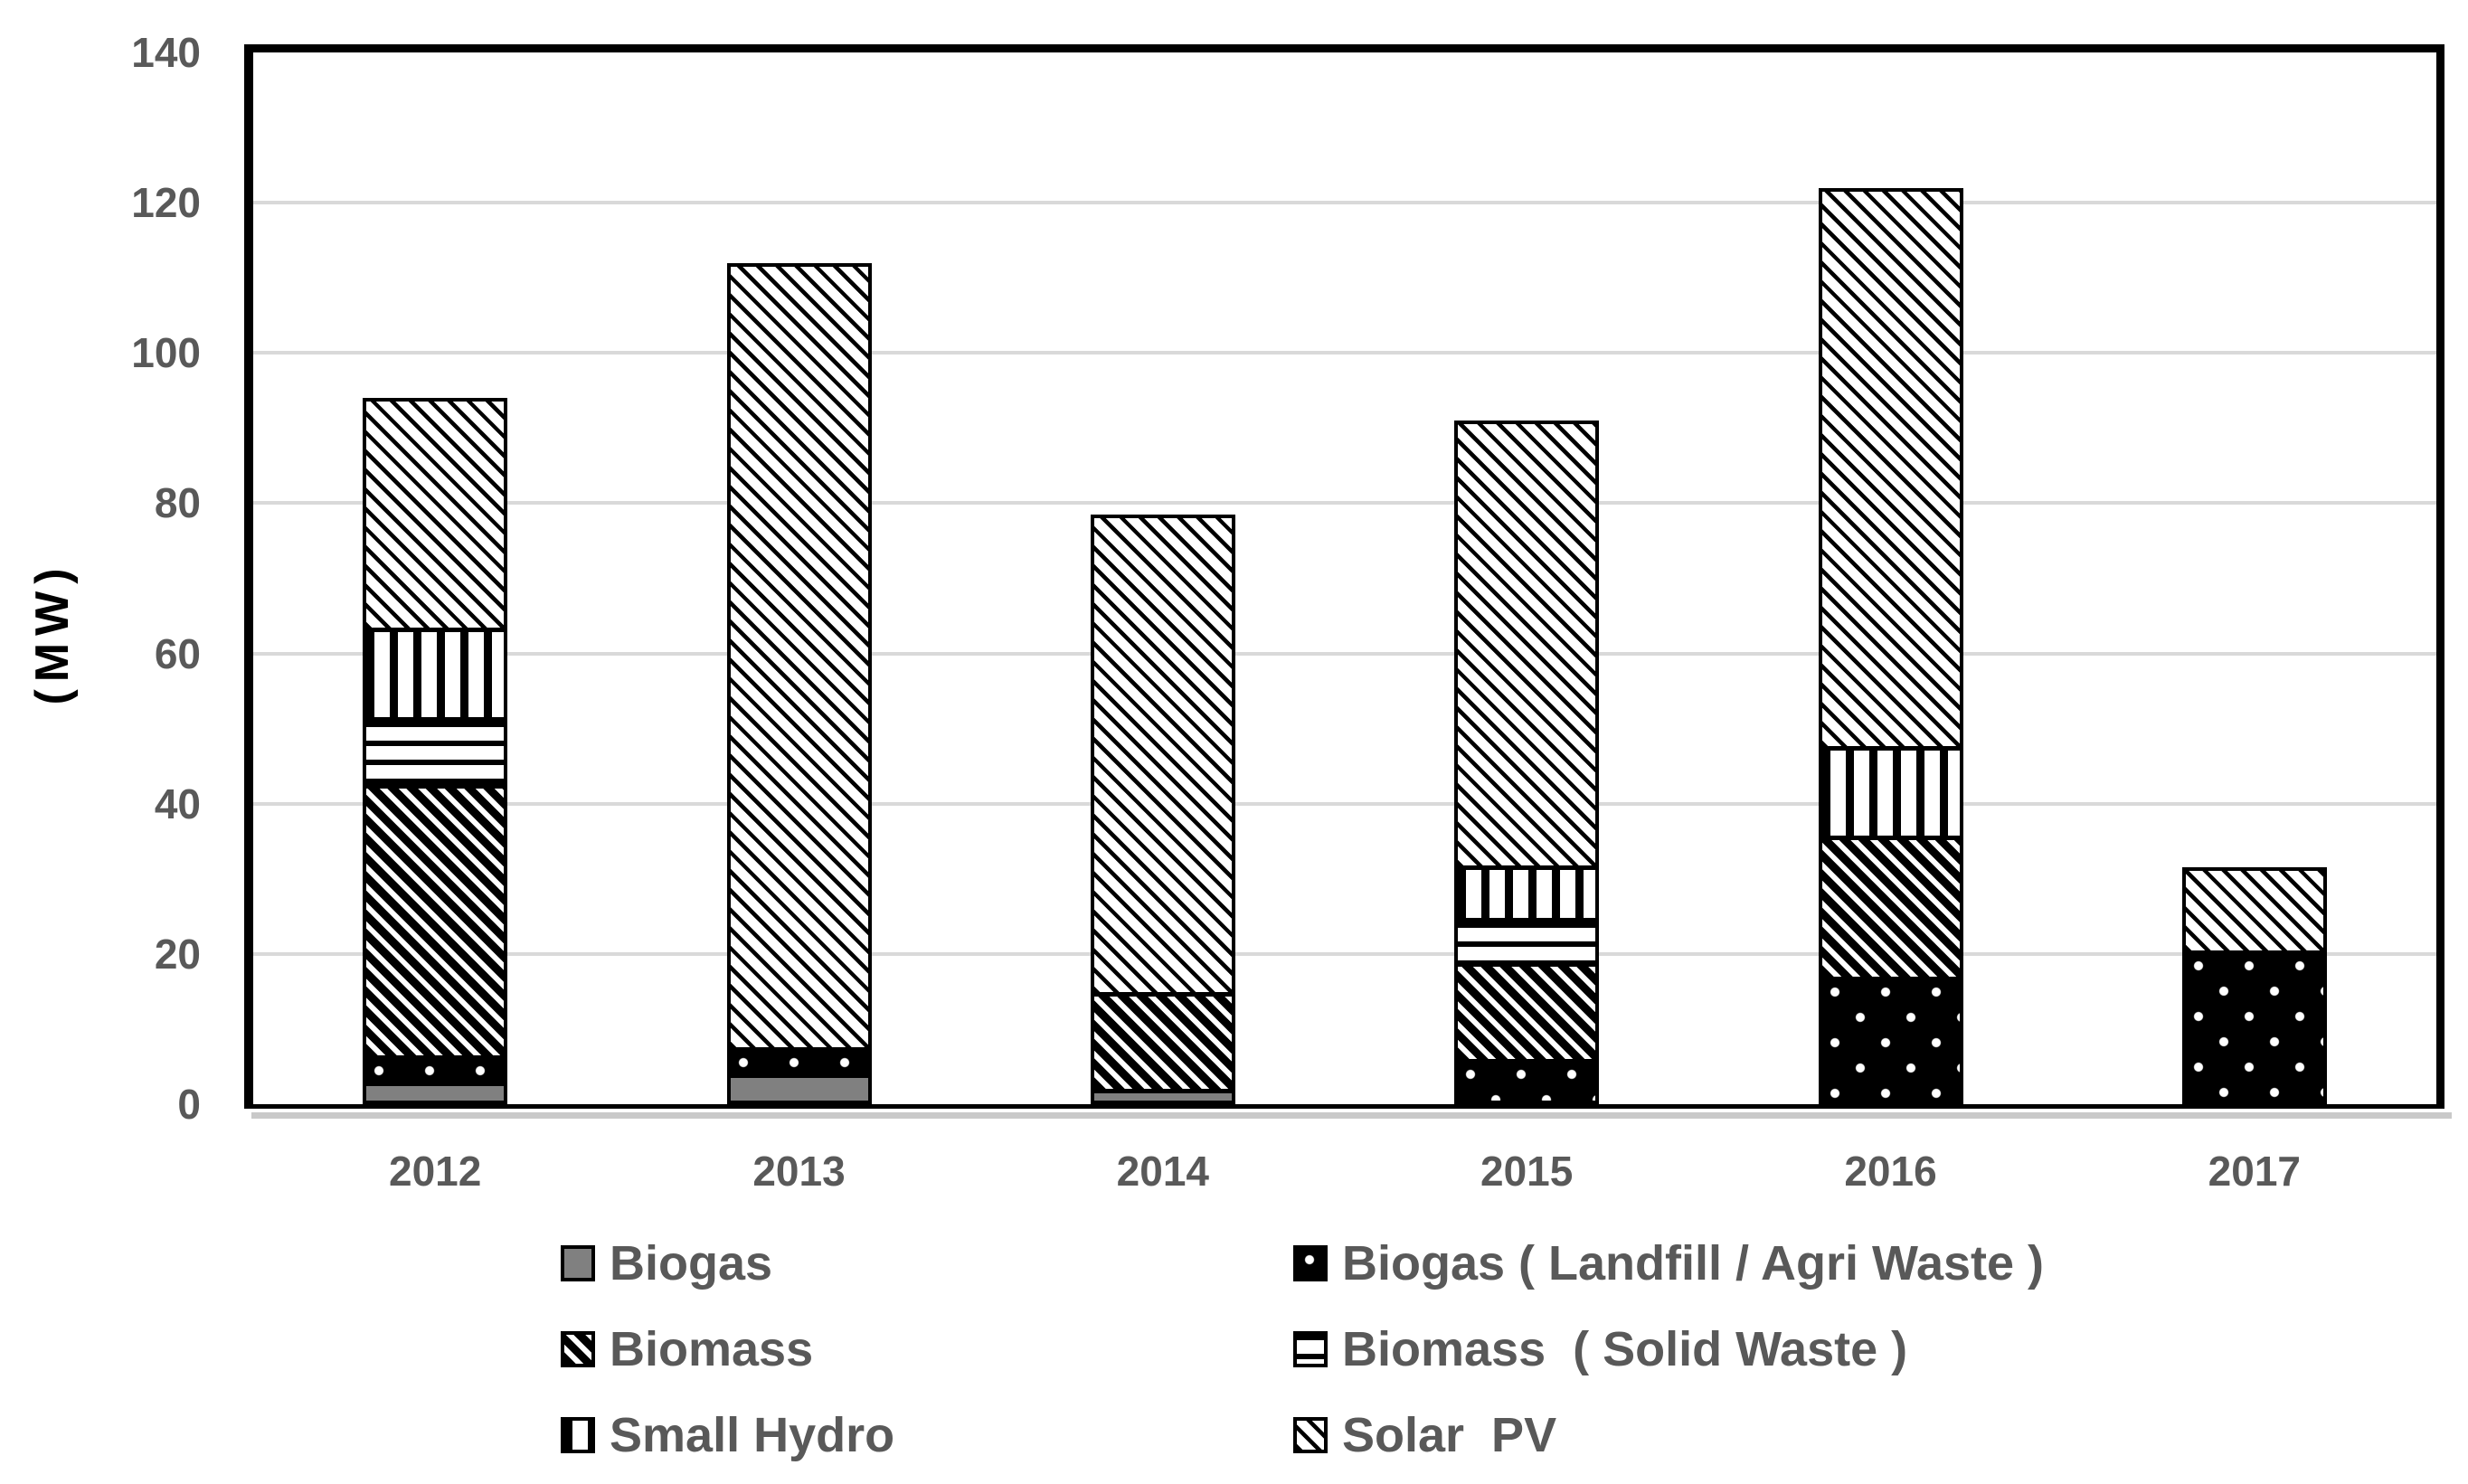 This screenshot has width=2468, height=1484. Describe the element at coordinates (799, 1089) in the screenshot. I see `bar-segment-biogas-2013` at that location.